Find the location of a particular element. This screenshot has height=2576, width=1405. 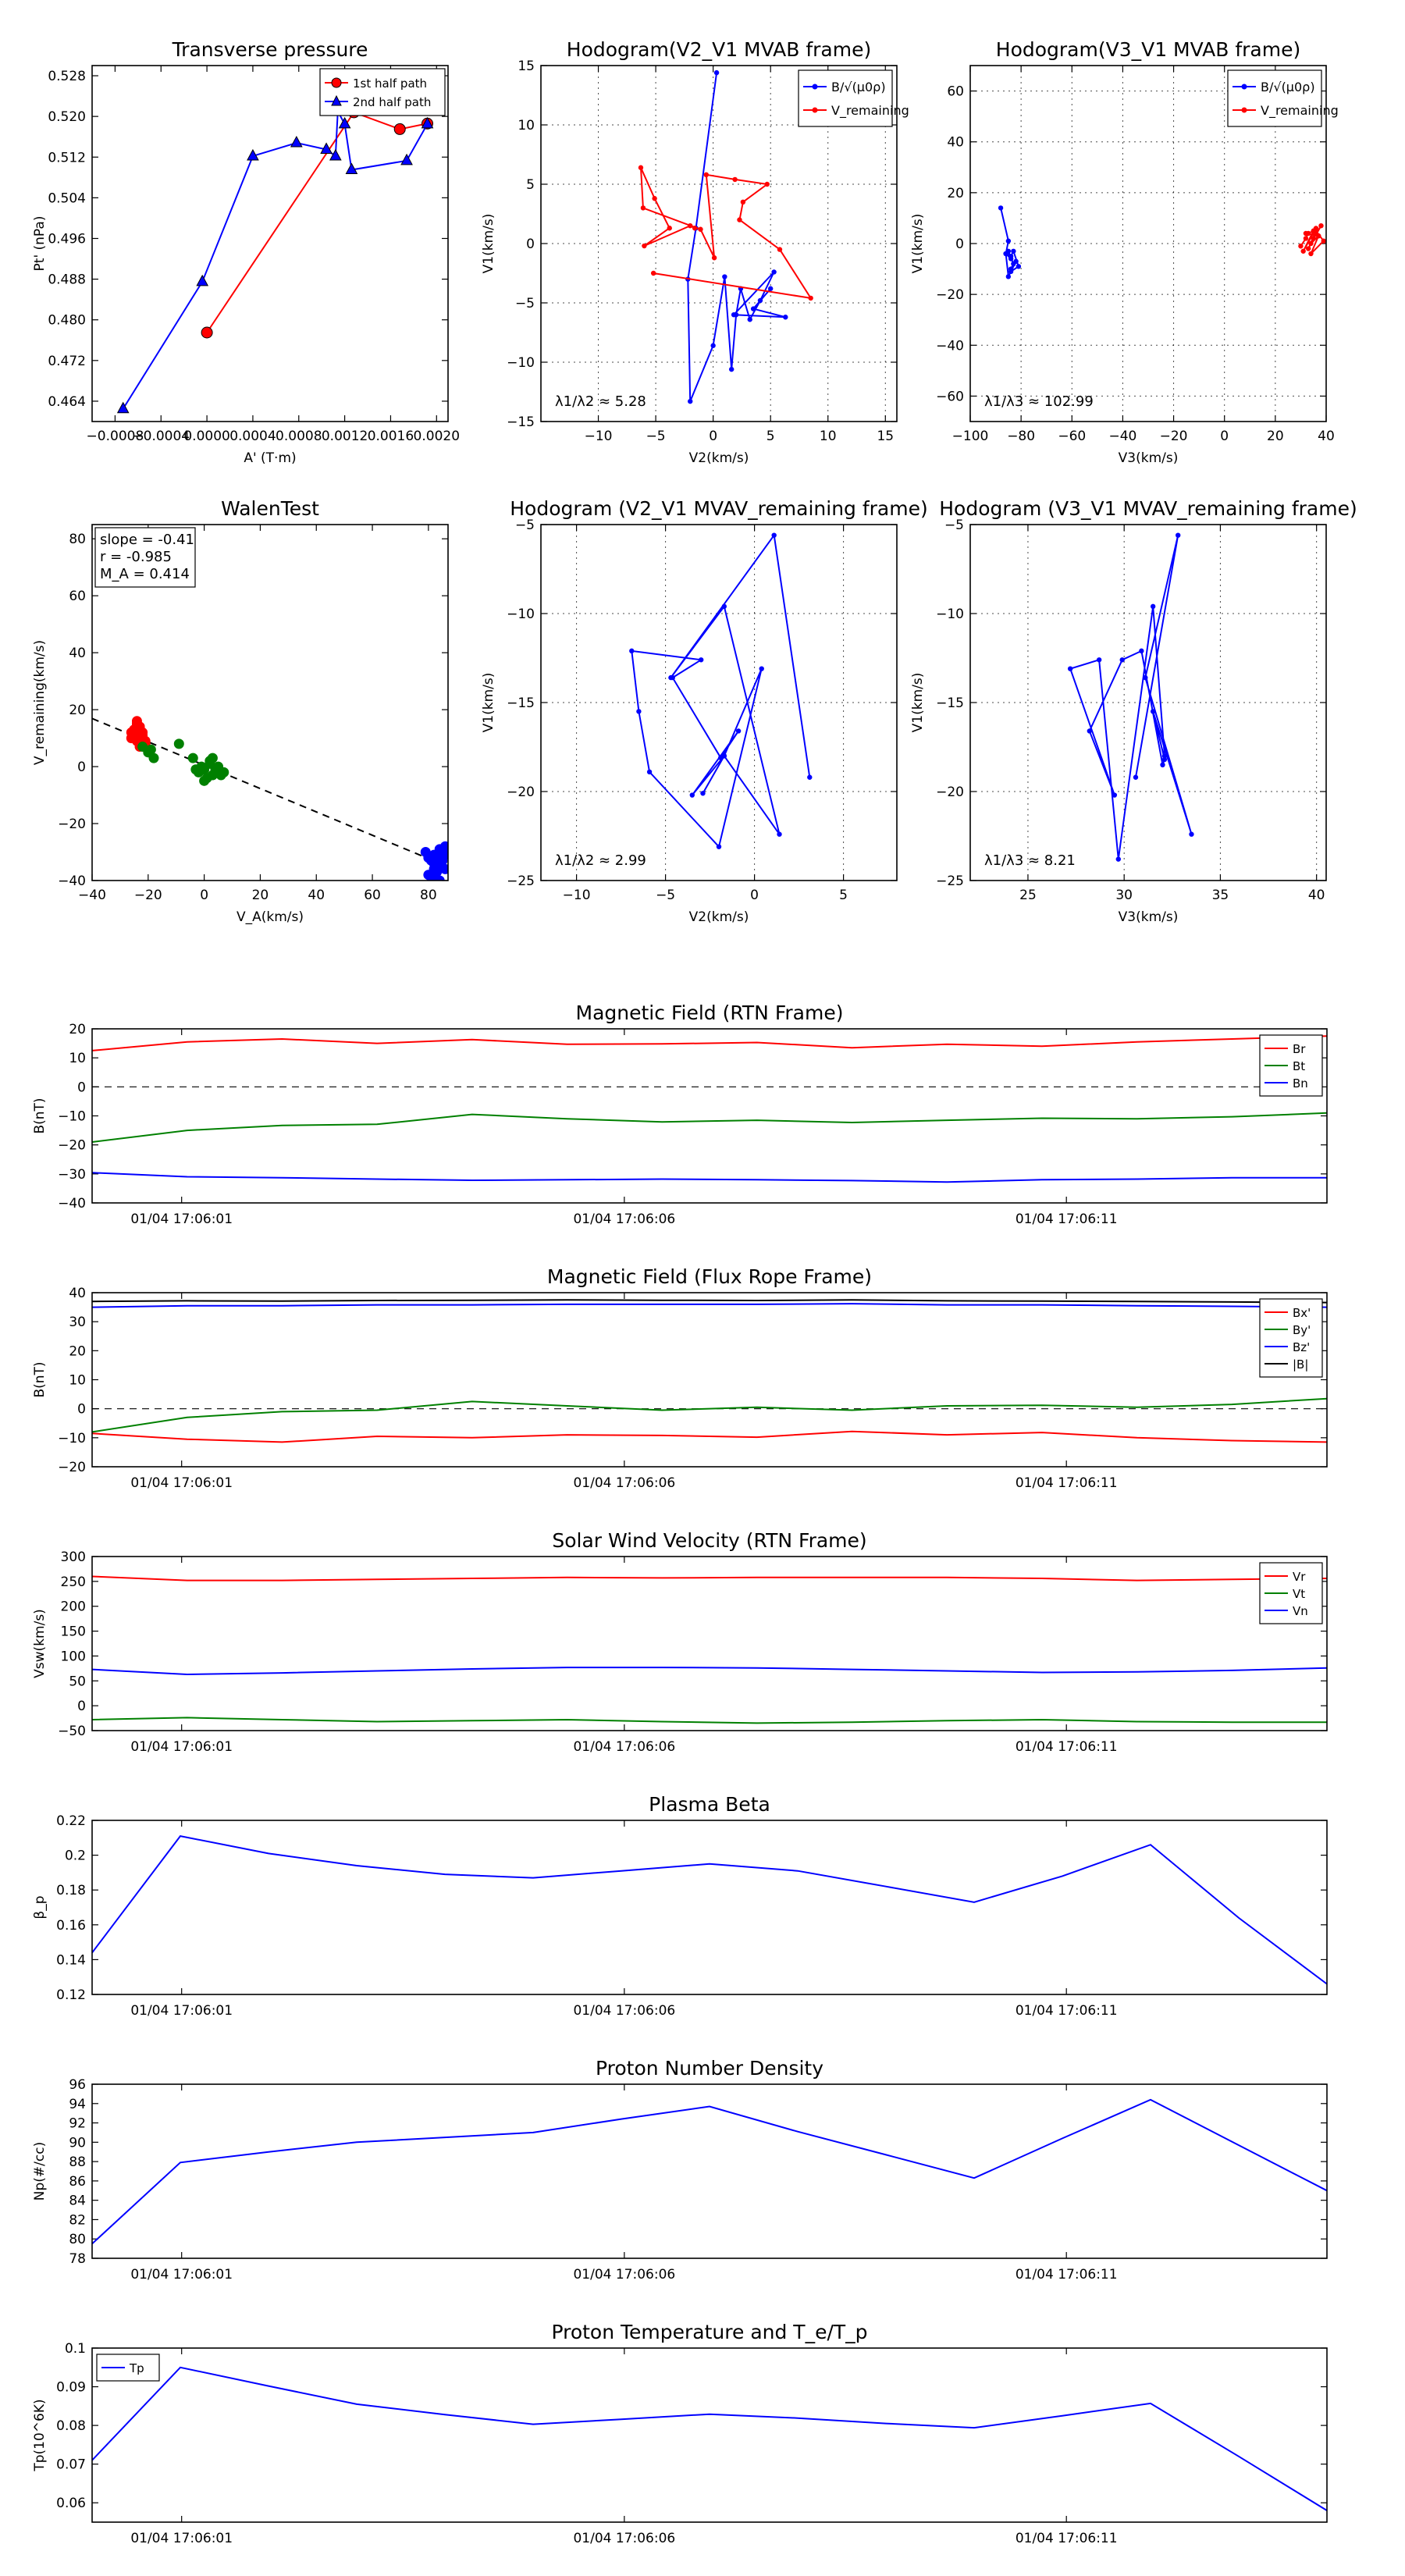

h2-xtick-label: −60 is located at coordinates (1072, 436).